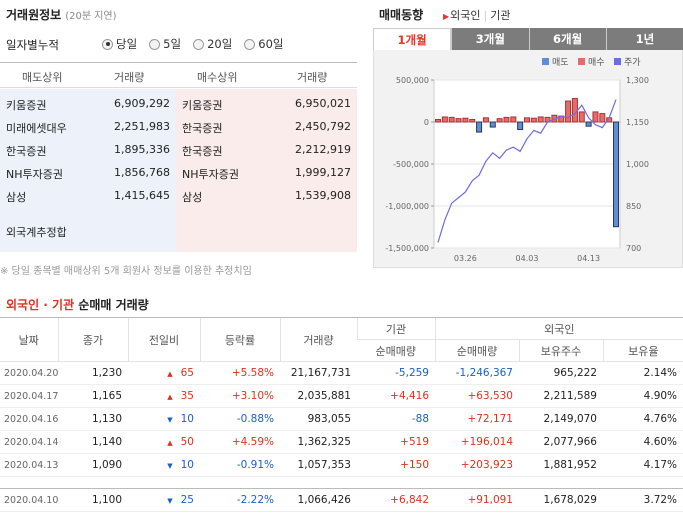 This screenshot has width=683, height=529. Describe the element at coordinates (567, 39) in the screenshot. I see `period-tab-2: 6개월` at that location.